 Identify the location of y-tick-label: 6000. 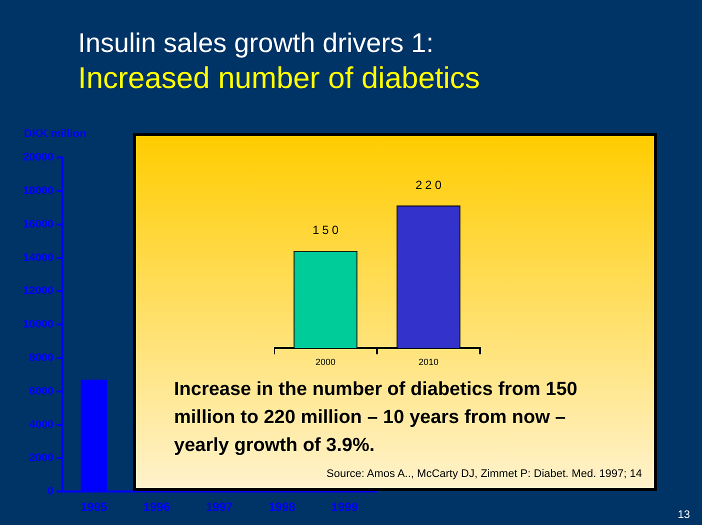
(41, 391).